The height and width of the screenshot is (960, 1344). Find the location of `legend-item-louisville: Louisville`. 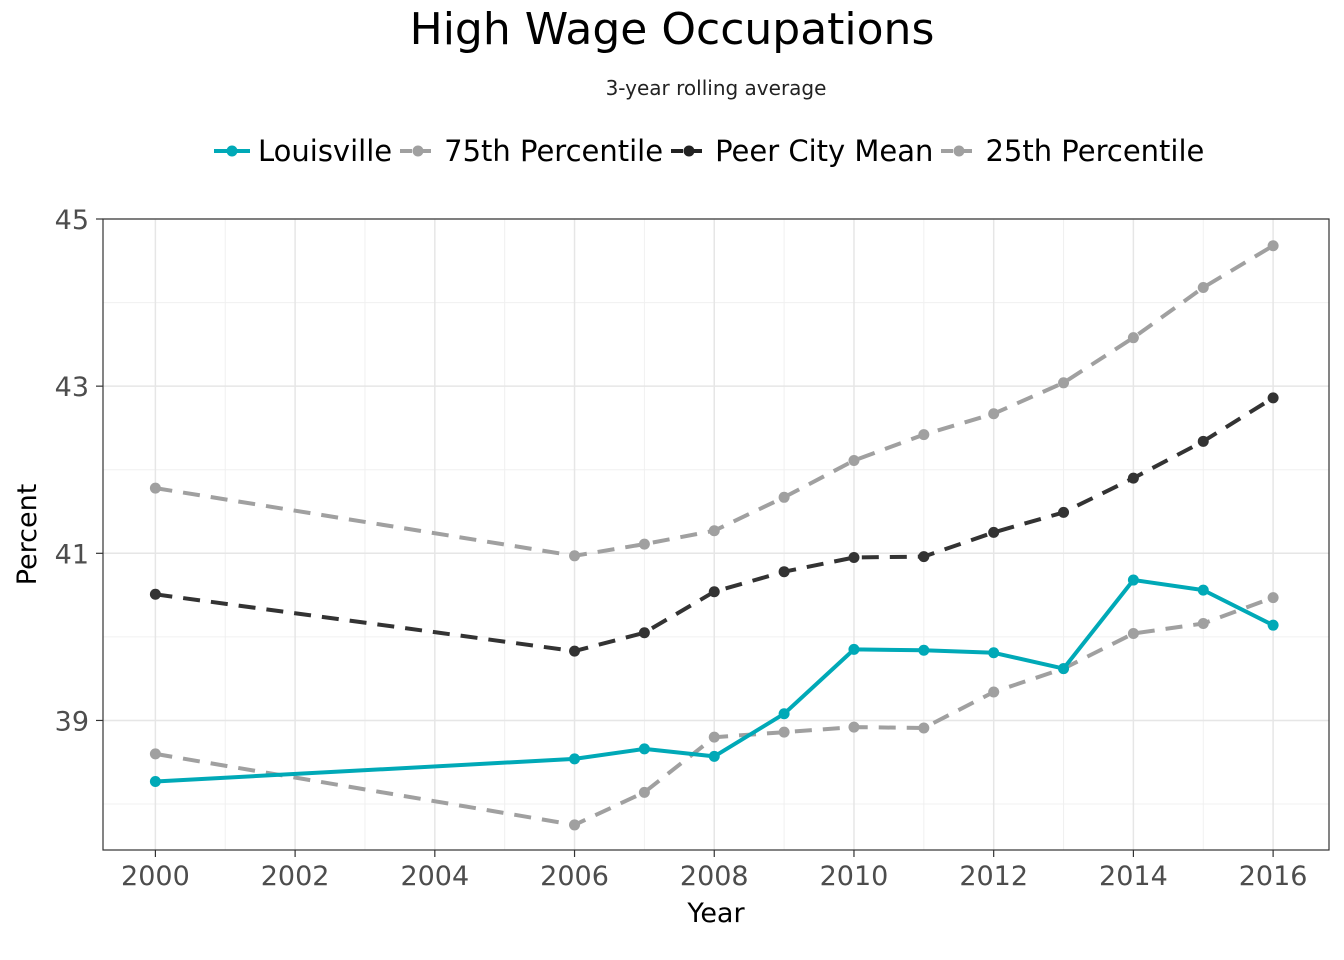

legend-item-louisville: Louisville is located at coordinates (302, 151).